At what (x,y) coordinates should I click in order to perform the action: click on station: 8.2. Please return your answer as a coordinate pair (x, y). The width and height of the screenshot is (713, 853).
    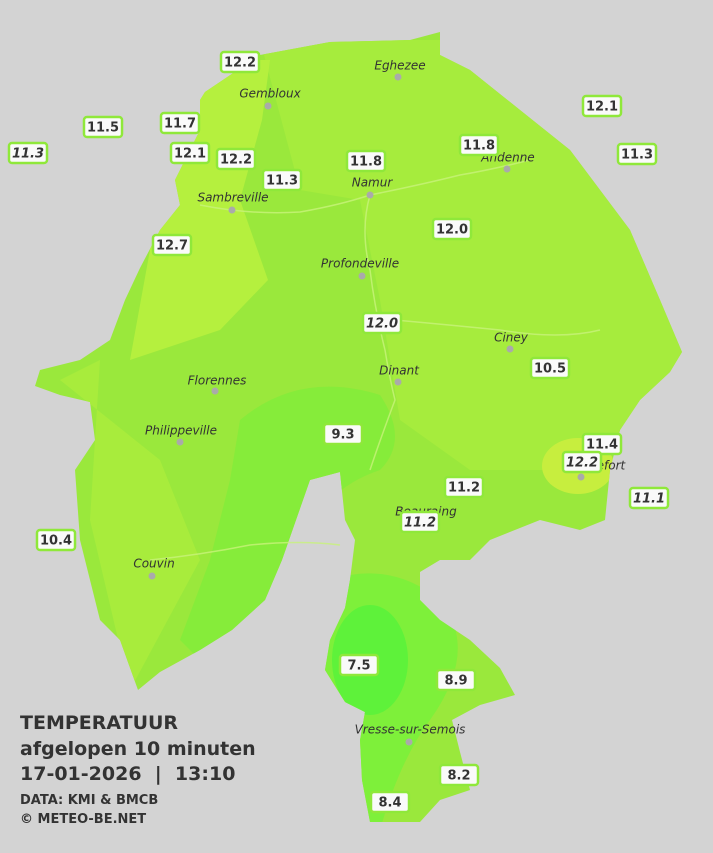
    Looking at the image, I should click on (459, 775).